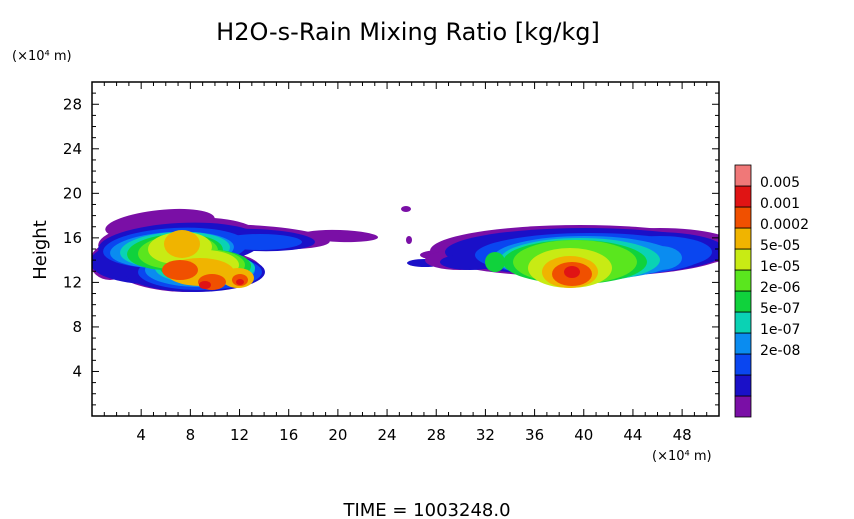 The width and height of the screenshot is (854, 519). Describe the element at coordinates (784, 225) in the screenshot. I see `colorbar-label: 0.0002` at that location.